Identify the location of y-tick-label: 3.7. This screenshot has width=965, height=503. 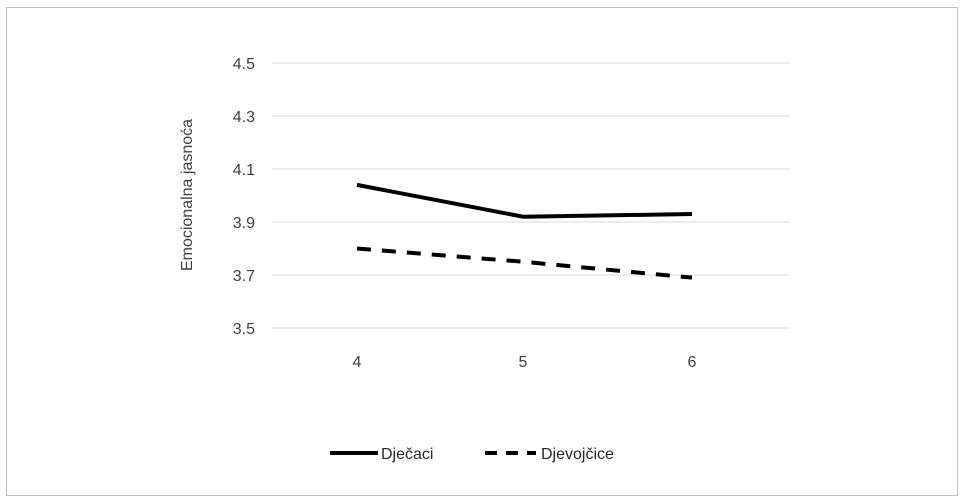
(244, 276).